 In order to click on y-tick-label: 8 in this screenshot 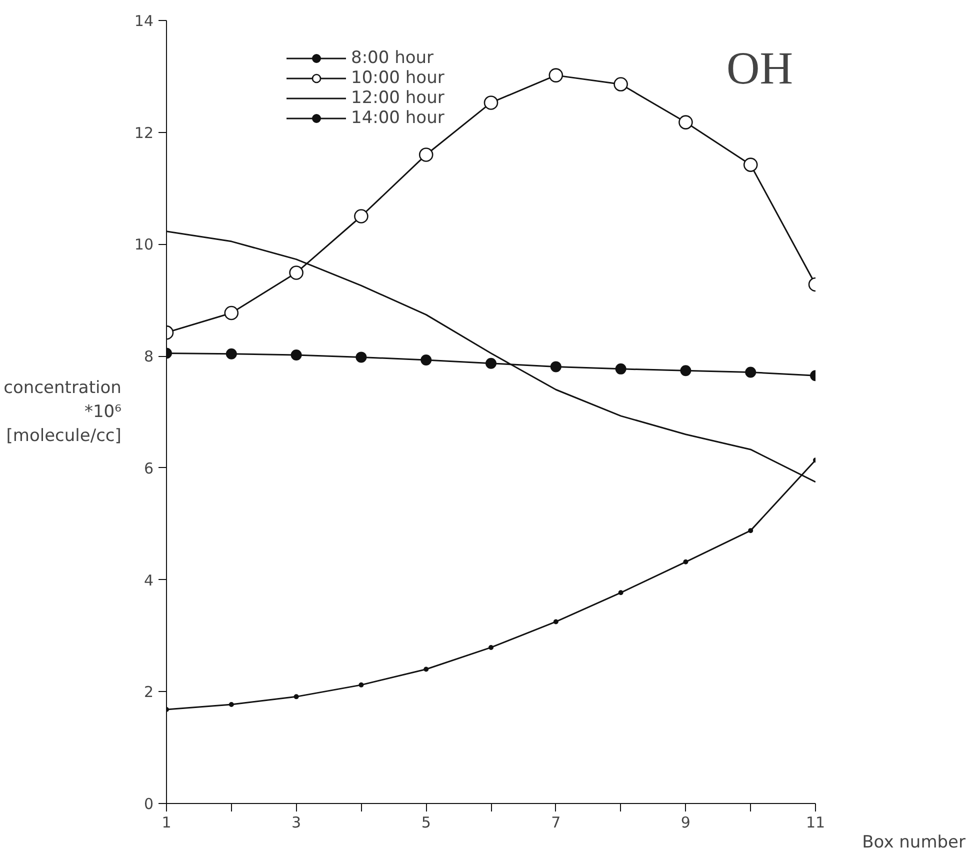, I will do `click(149, 357)`.